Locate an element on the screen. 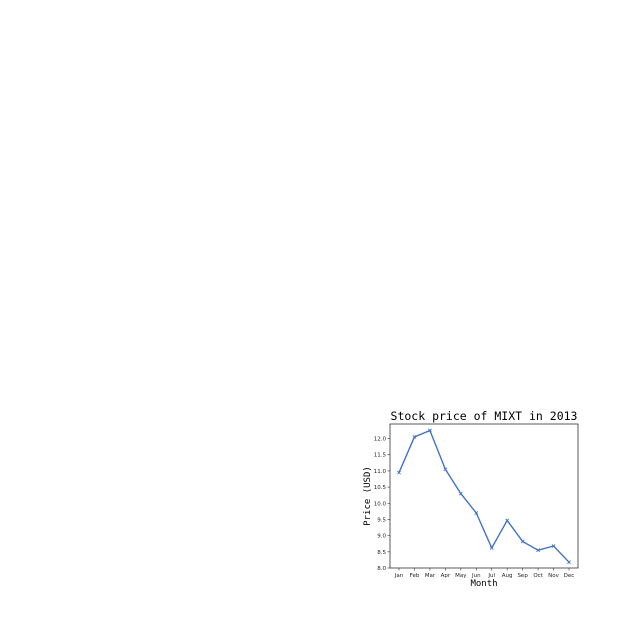 Image resolution: width=640 pixels, height=640 pixels. x-tick-label: May is located at coordinates (461, 576).